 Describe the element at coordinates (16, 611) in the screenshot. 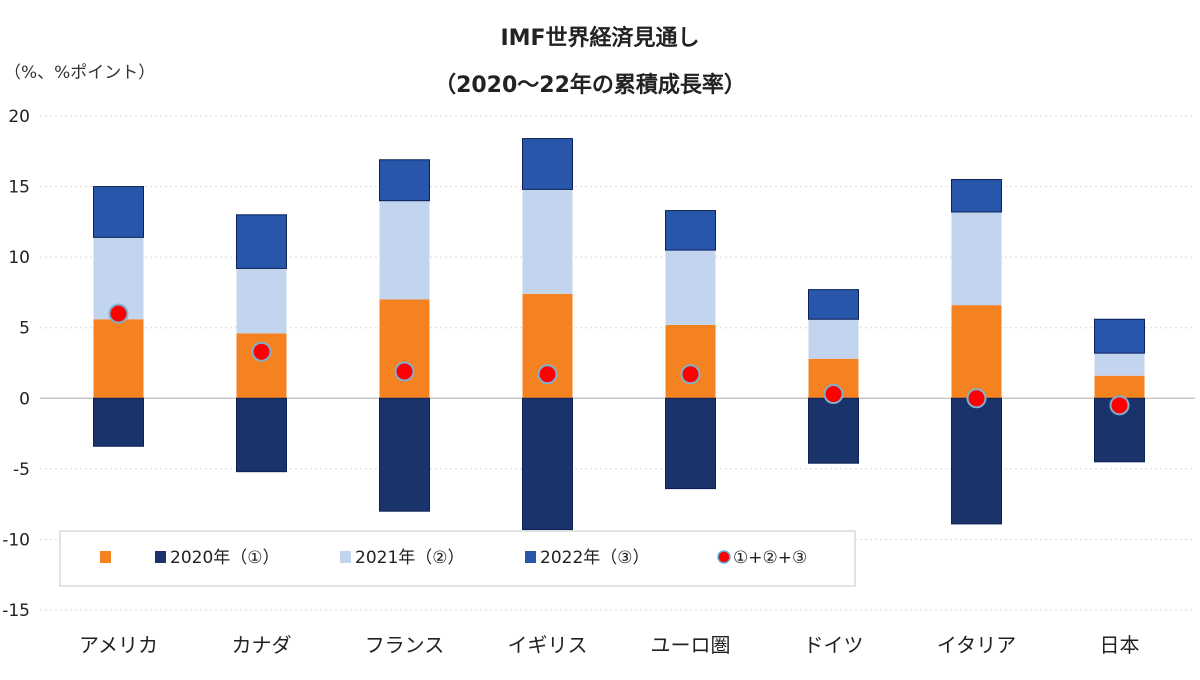

I see `y-tick-label: -15` at that location.